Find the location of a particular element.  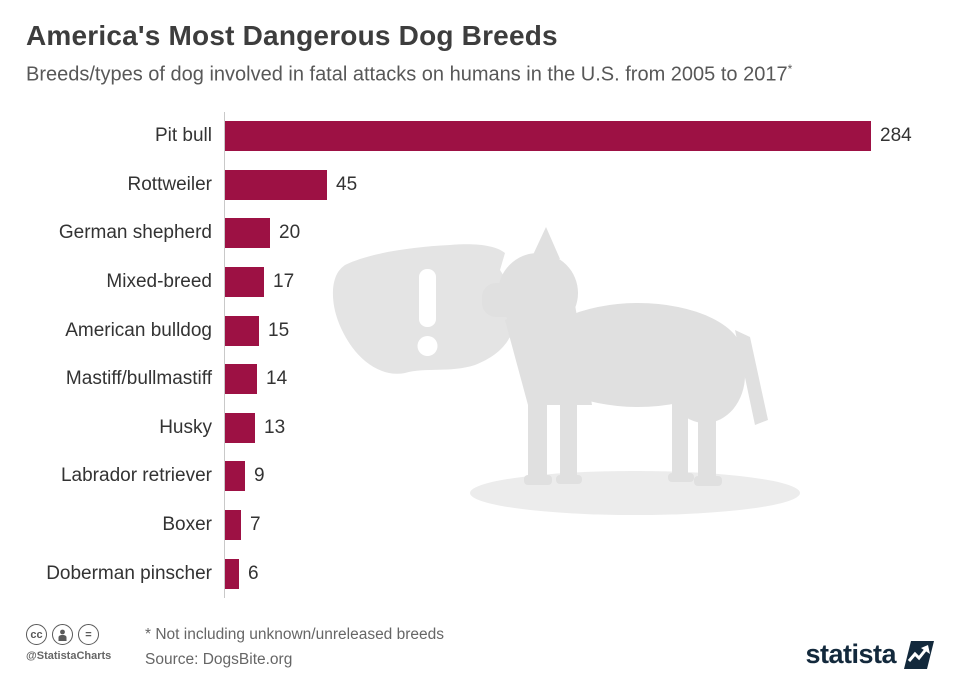

bar-row: Mixed-breed 17 is located at coordinates (481, 282).